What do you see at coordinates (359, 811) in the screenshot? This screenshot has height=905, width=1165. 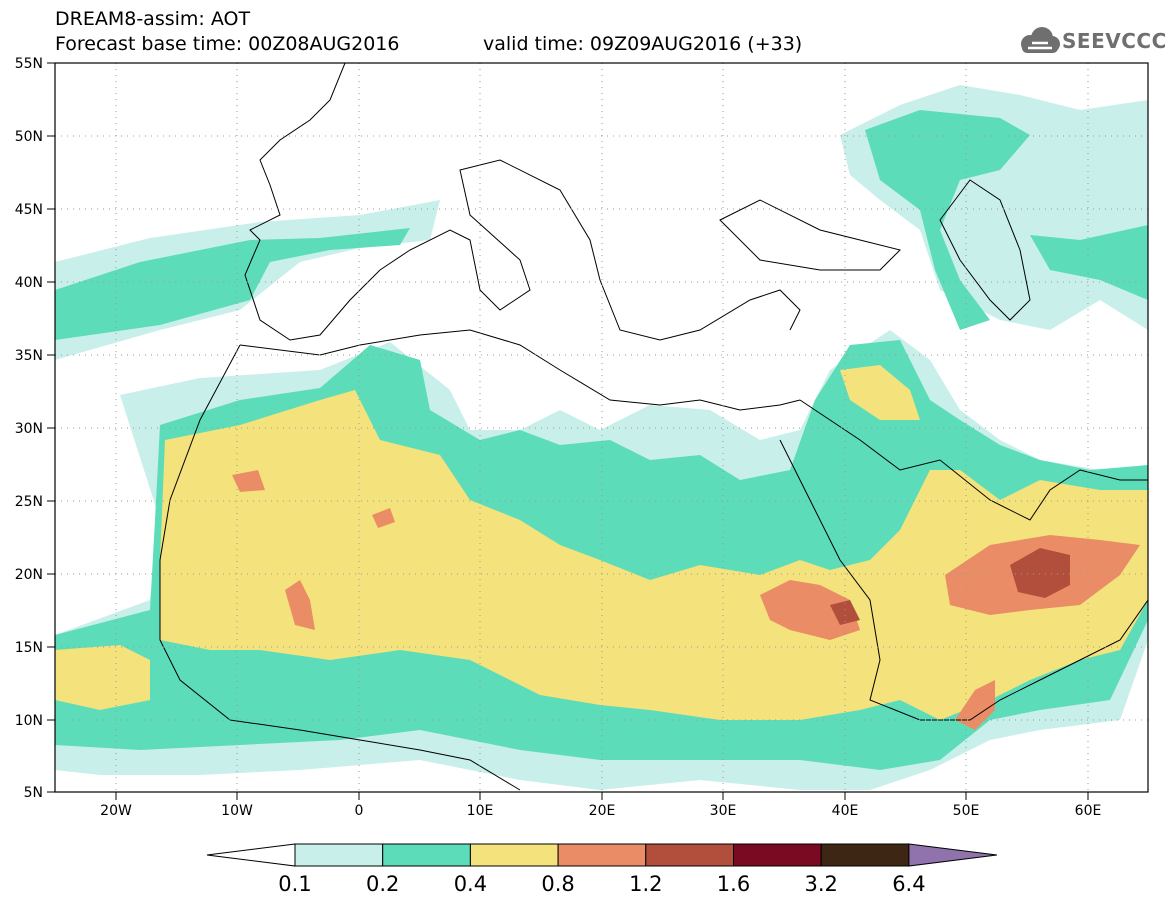 I see `lon-label: 0` at bounding box center [359, 811].